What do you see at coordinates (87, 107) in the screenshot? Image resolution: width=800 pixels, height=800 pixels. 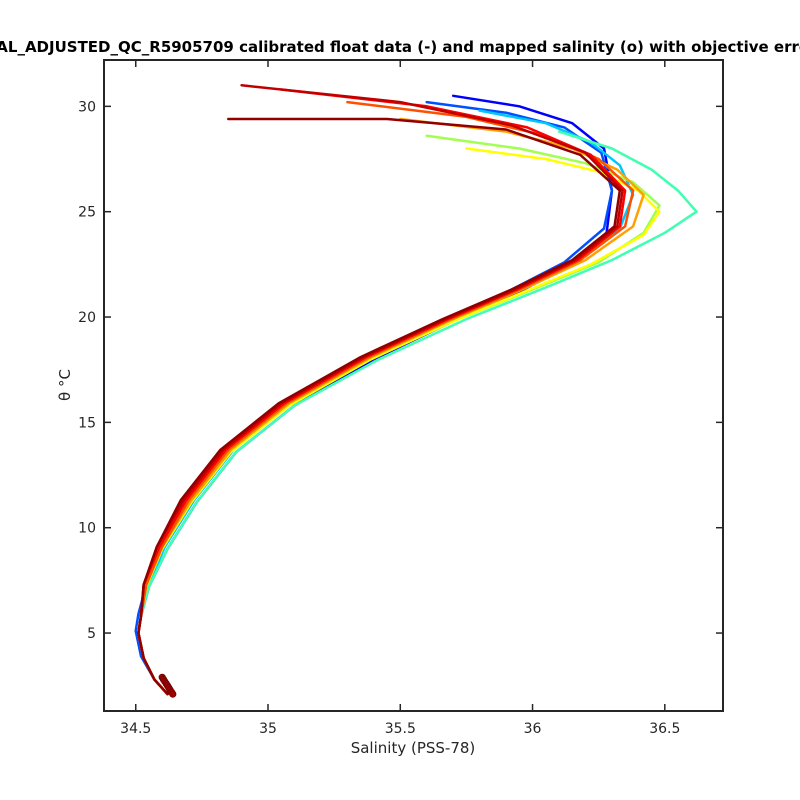 I see `y-tick-label: 30` at bounding box center [87, 107].